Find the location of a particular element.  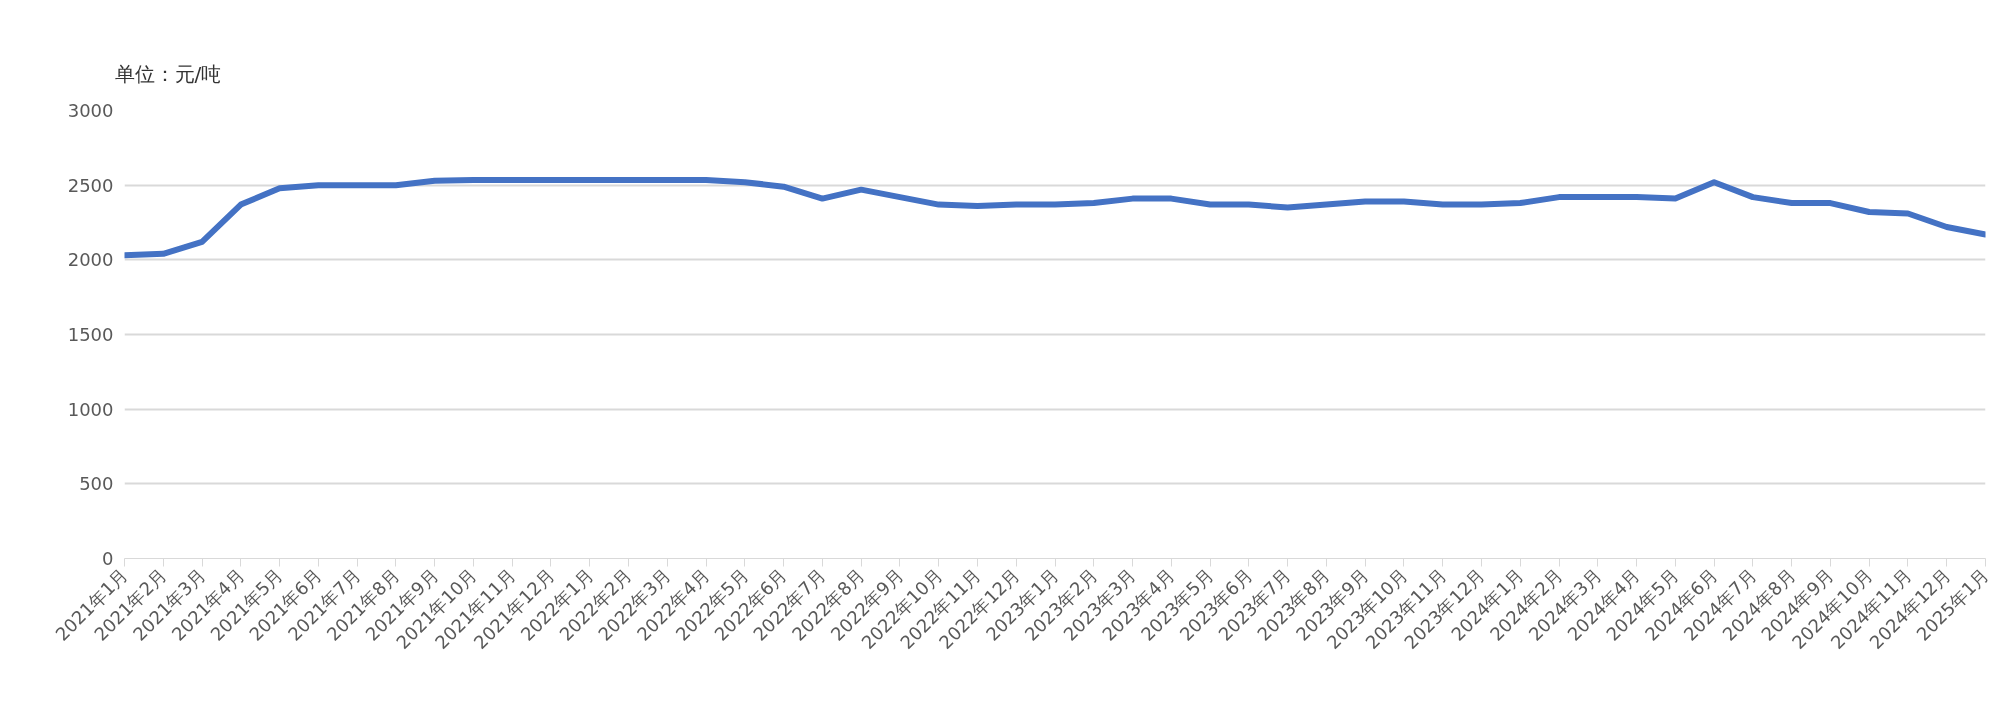

y-tick-label: 2000 is located at coordinates (90, 260).